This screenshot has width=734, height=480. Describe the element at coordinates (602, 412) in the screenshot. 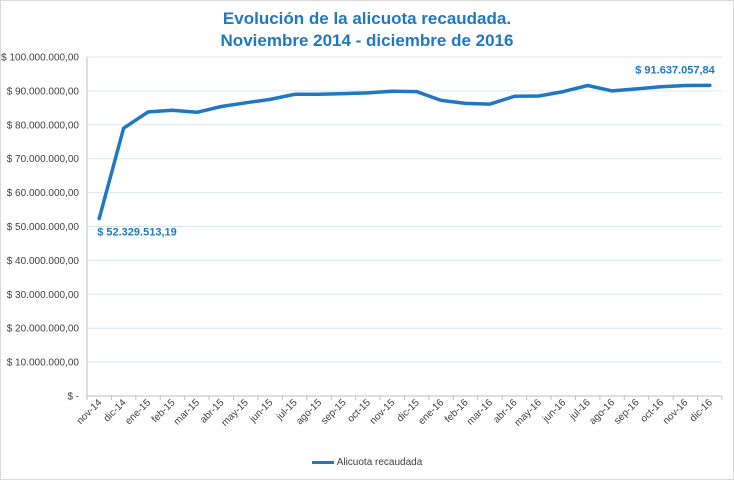

I see `x-tick-label: ago-16` at that location.